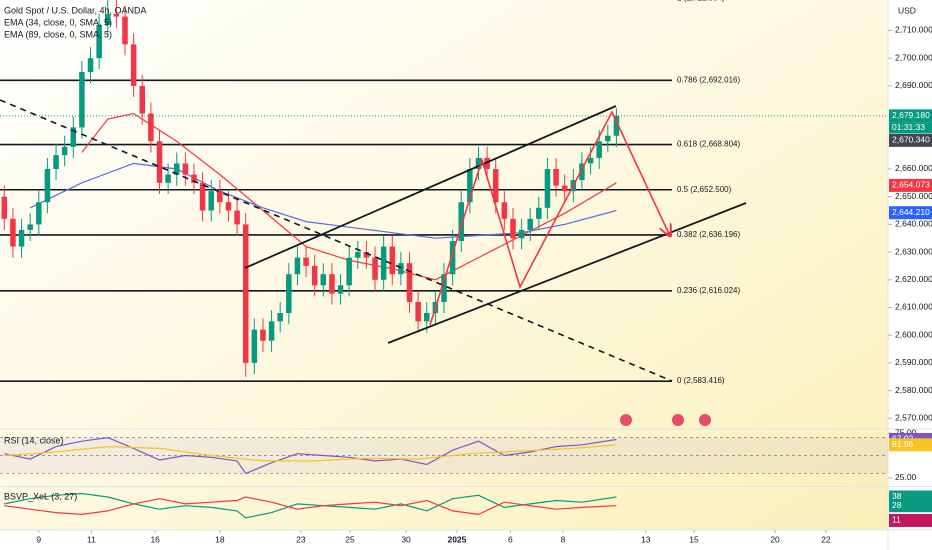 This screenshot has height=550, width=932. I want to click on legend-entry: EMA (34, close, 0, SMA, 5), so click(58, 22).